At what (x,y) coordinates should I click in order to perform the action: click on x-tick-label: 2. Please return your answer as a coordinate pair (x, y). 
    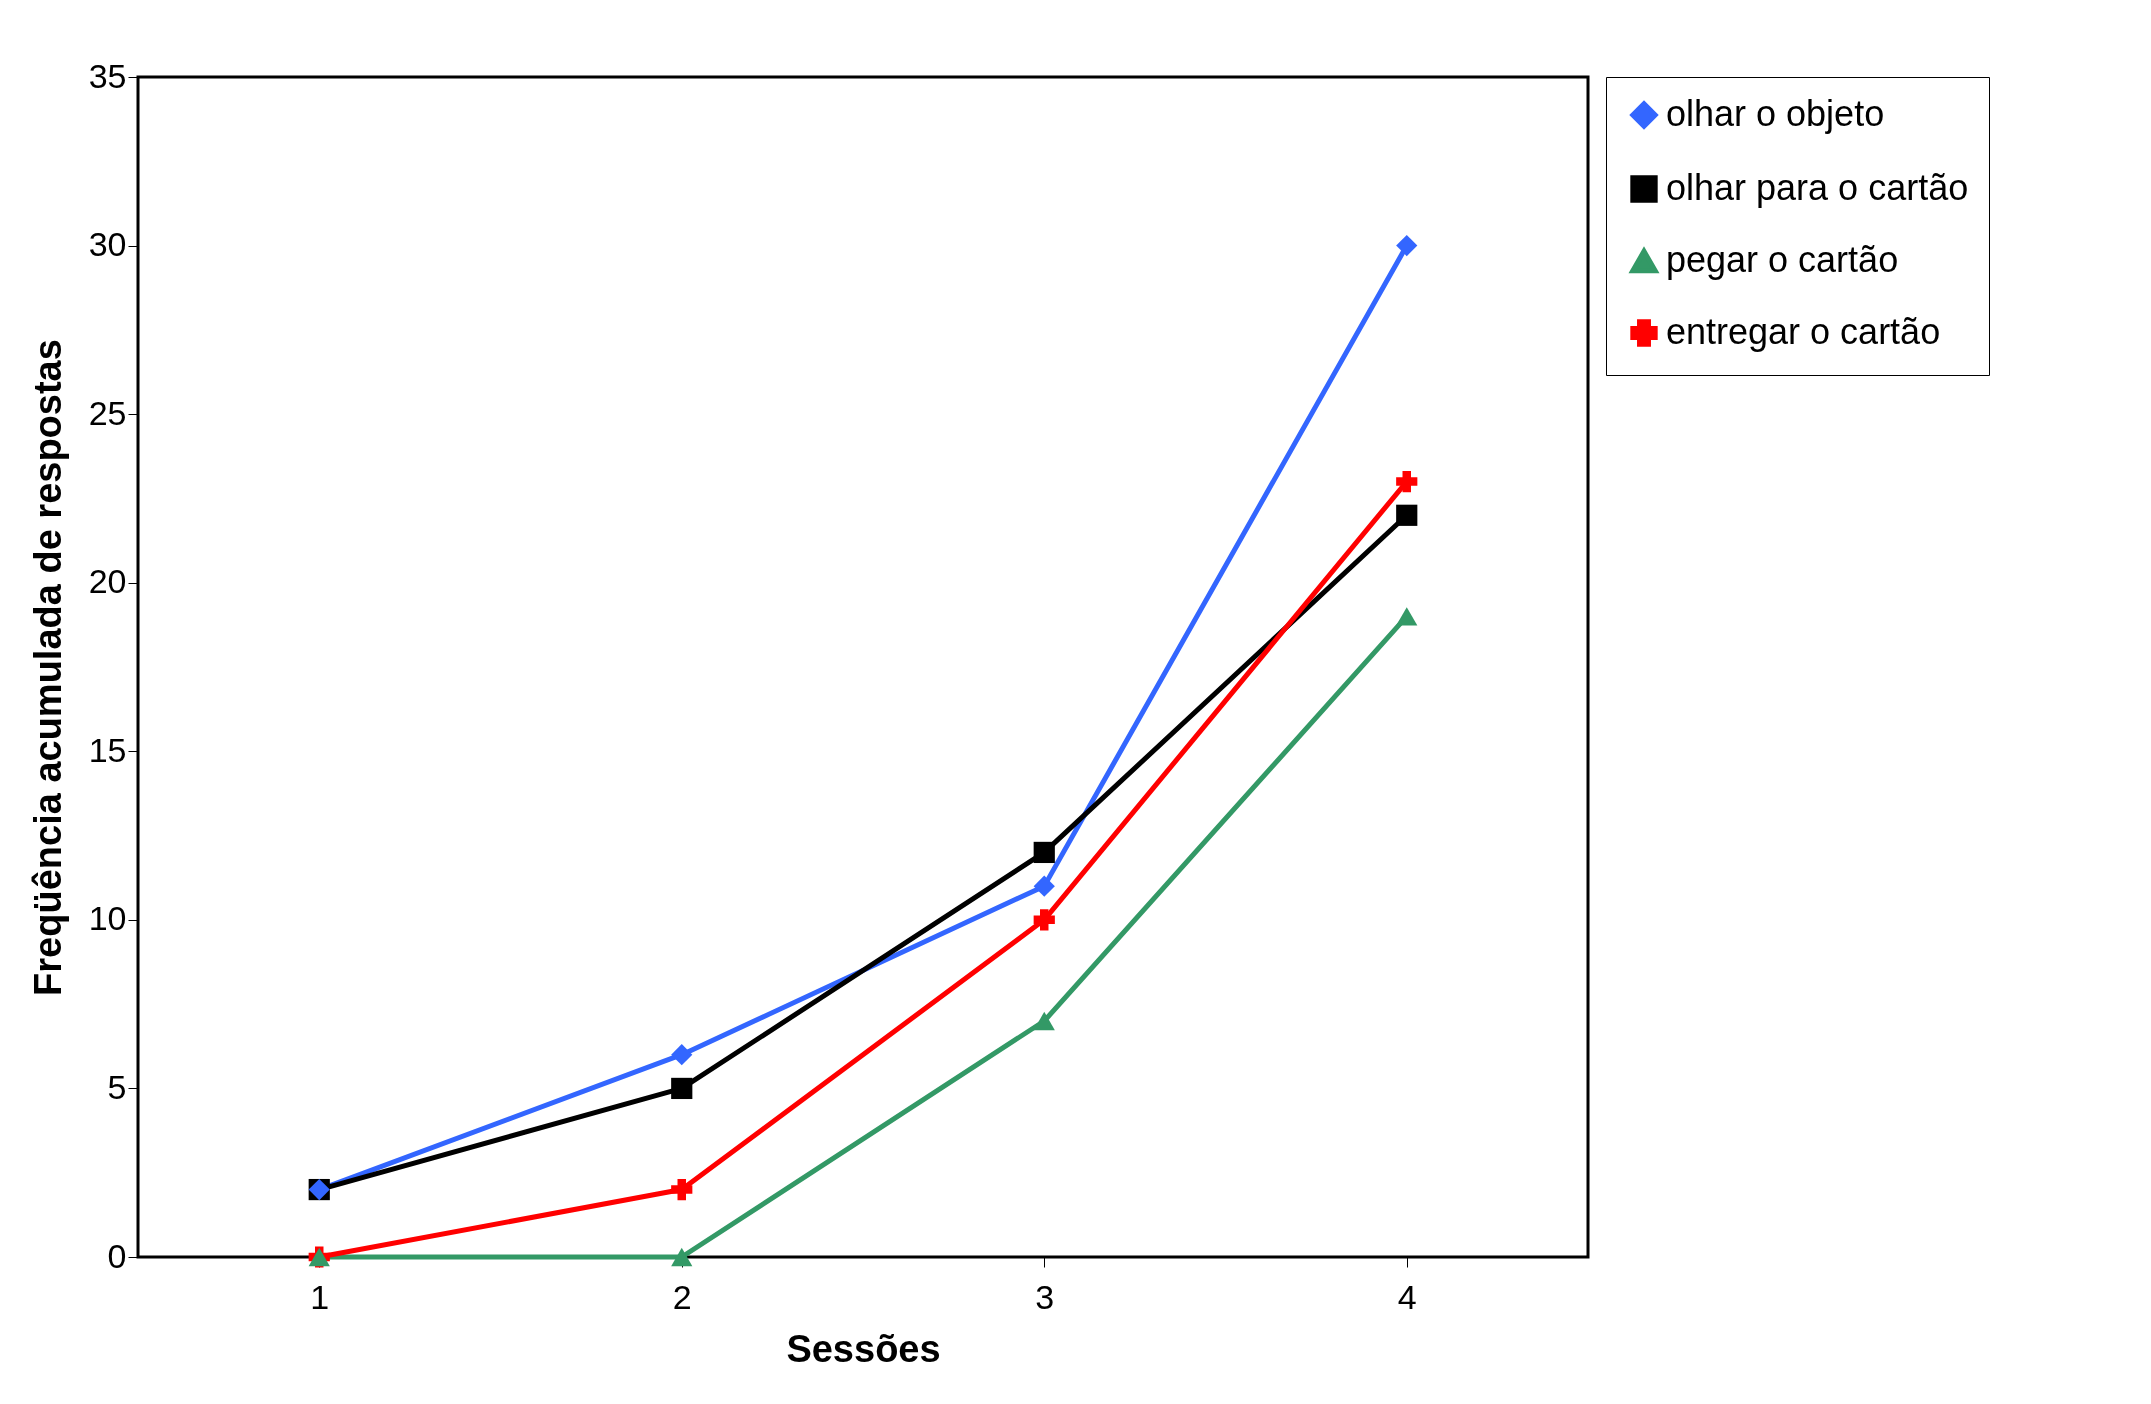
    Looking at the image, I should click on (682, 1296).